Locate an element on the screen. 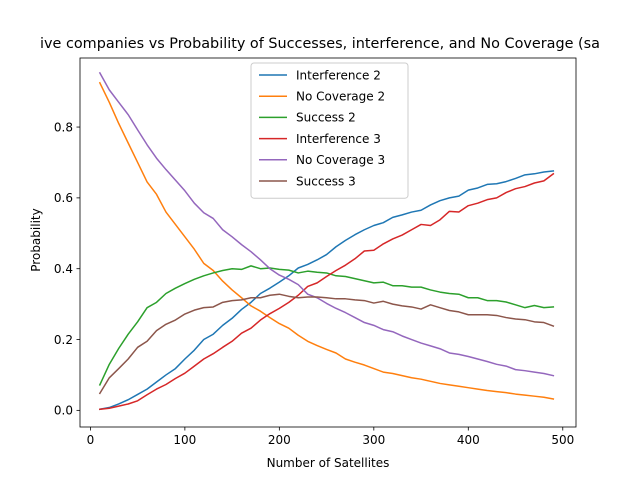  y-tick-label: 0.4 is located at coordinates (63, 269).